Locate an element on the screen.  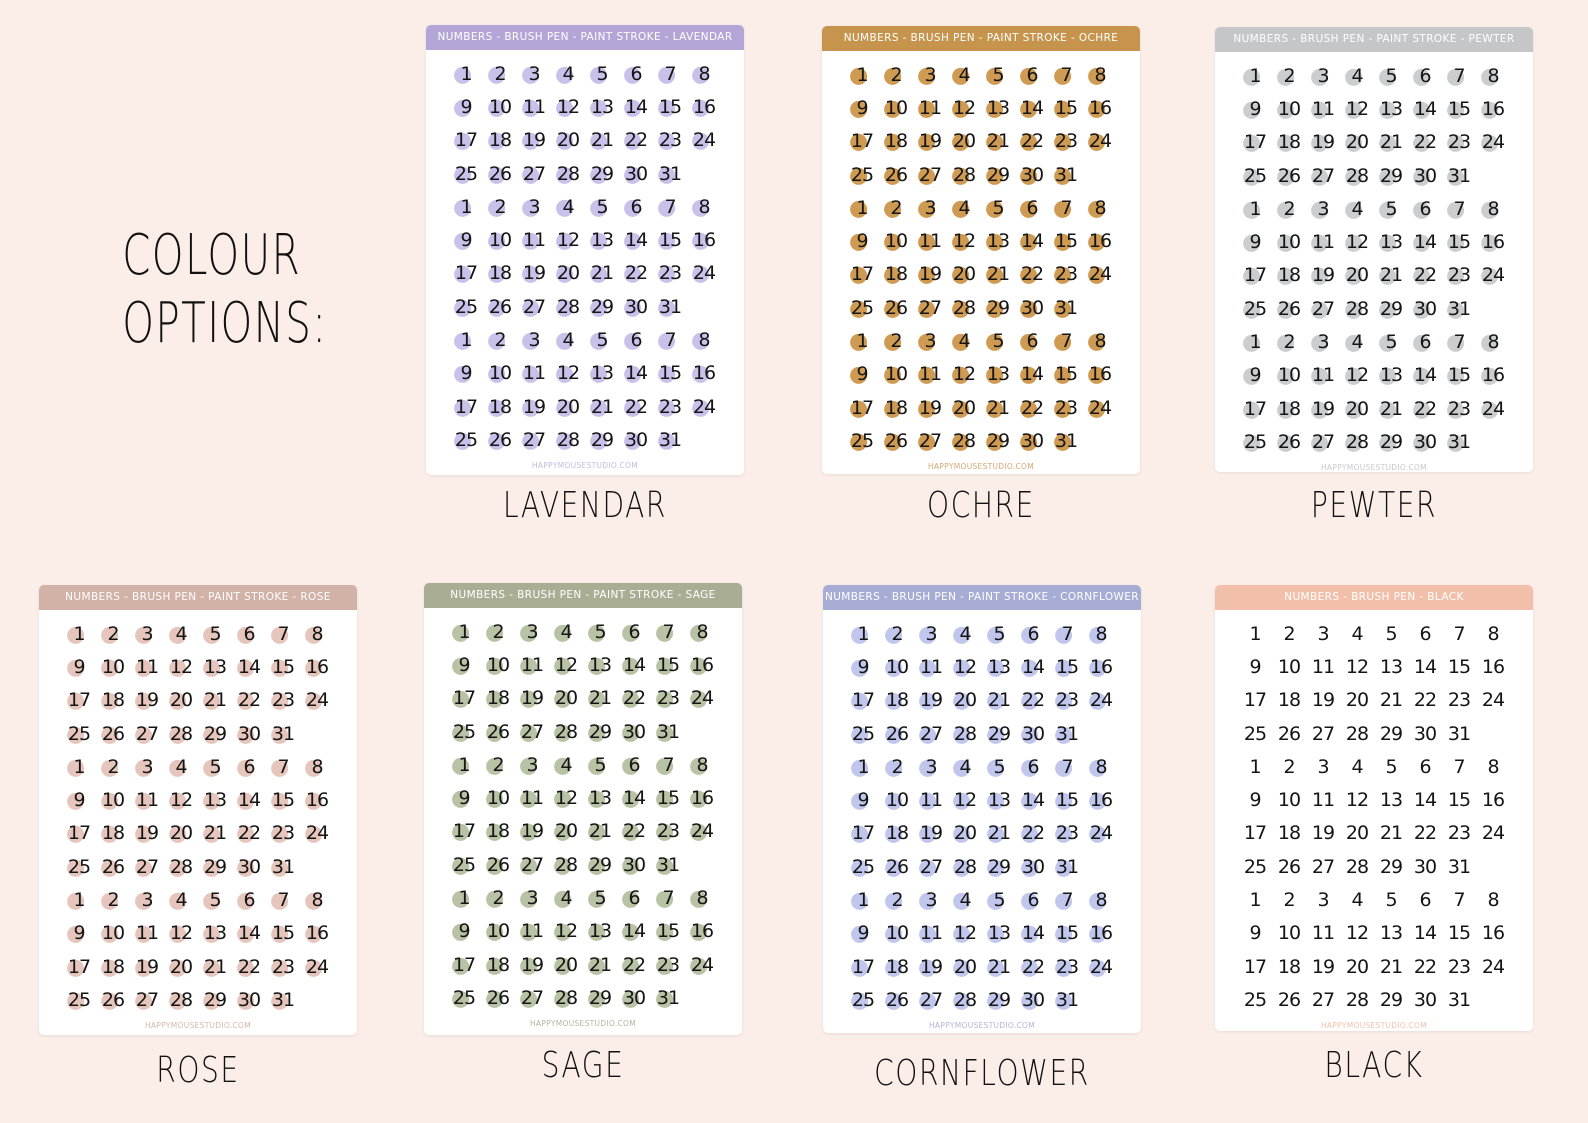
number-sticker: 23 is located at coordinates (1459, 833).